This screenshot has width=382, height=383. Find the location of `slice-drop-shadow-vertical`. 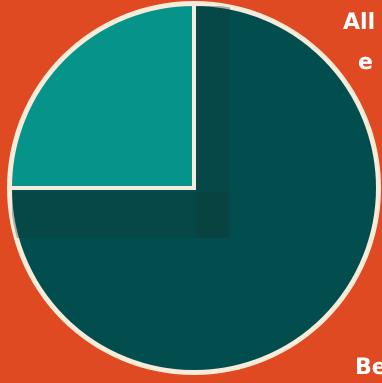

slice-drop-shadow-vertical is located at coordinates (213, 122).